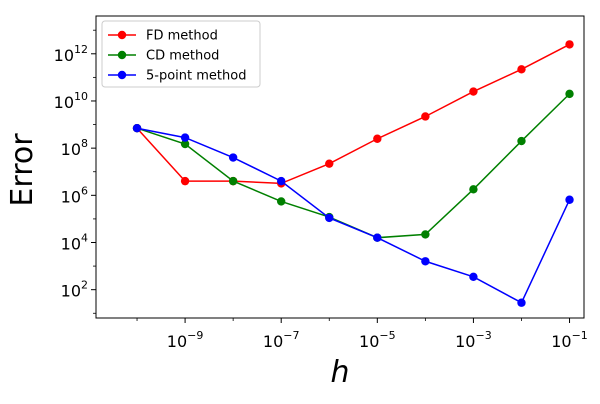  I want to click on y-tick-label: 10², so click(74, 290).